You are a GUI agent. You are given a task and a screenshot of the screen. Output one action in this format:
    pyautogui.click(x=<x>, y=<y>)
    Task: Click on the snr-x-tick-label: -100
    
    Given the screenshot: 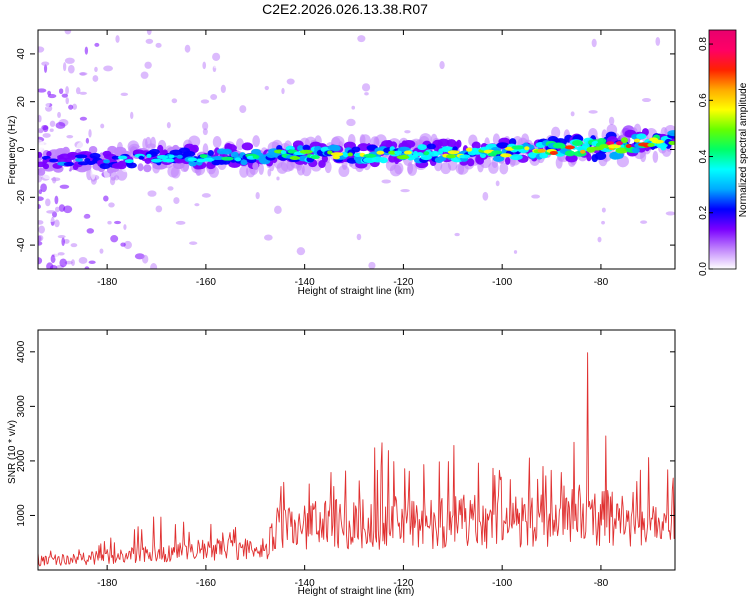 What is the action you would take?
    pyautogui.click(x=502, y=583)
    